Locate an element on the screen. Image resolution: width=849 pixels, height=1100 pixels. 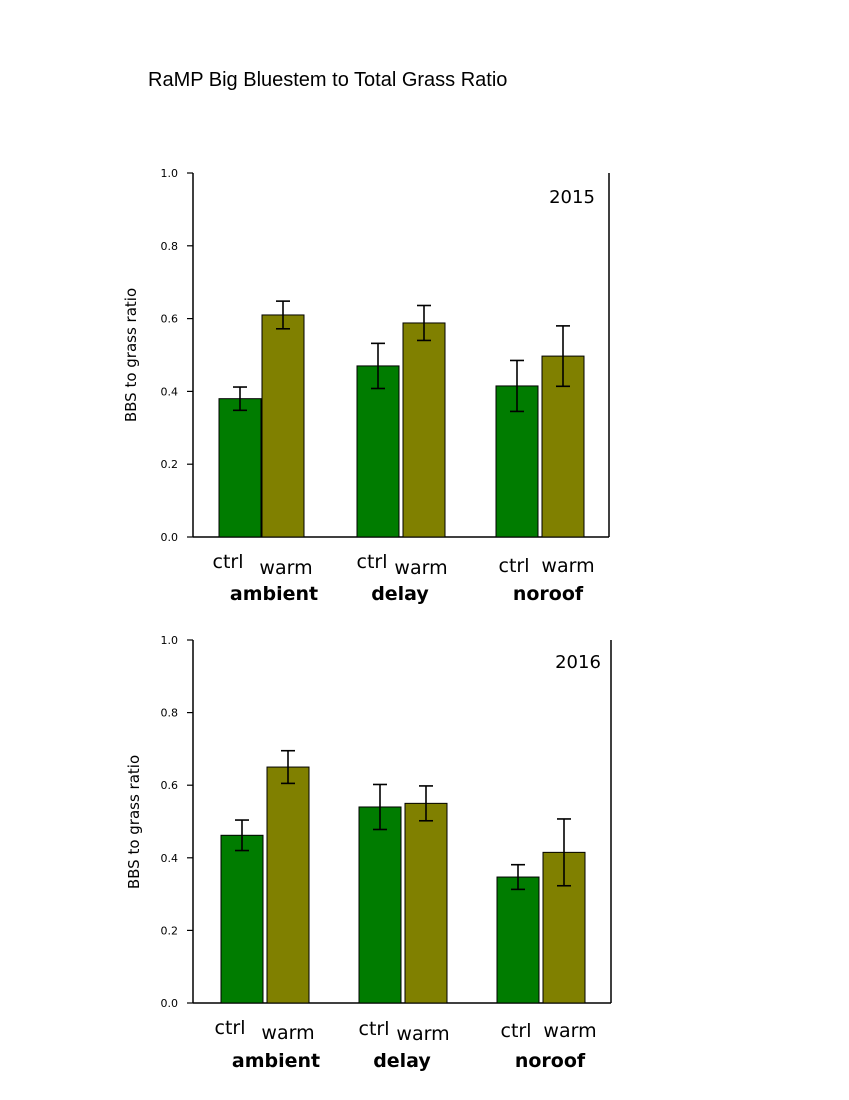
panel-year-label: 2015 is located at coordinates (572, 197).